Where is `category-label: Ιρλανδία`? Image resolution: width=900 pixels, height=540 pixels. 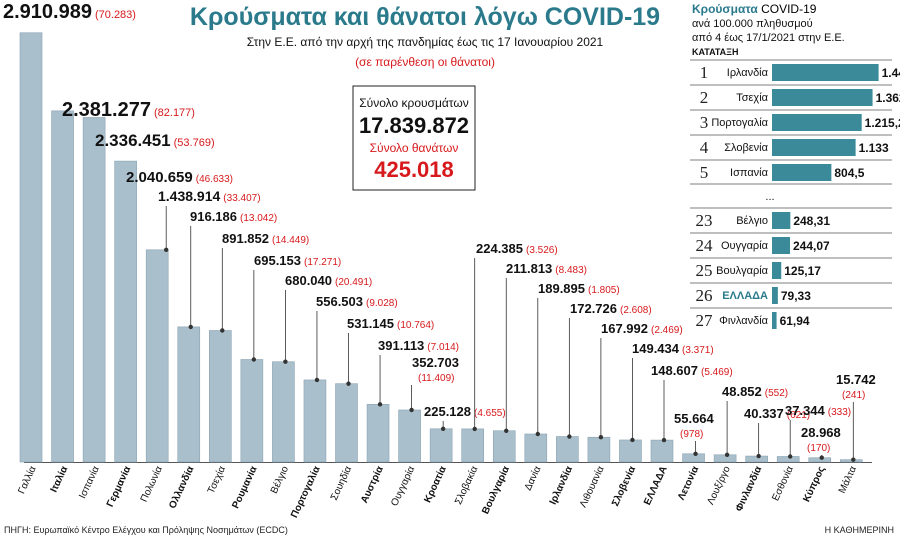 category-label: Ιρλανδία is located at coordinates (562, 485).